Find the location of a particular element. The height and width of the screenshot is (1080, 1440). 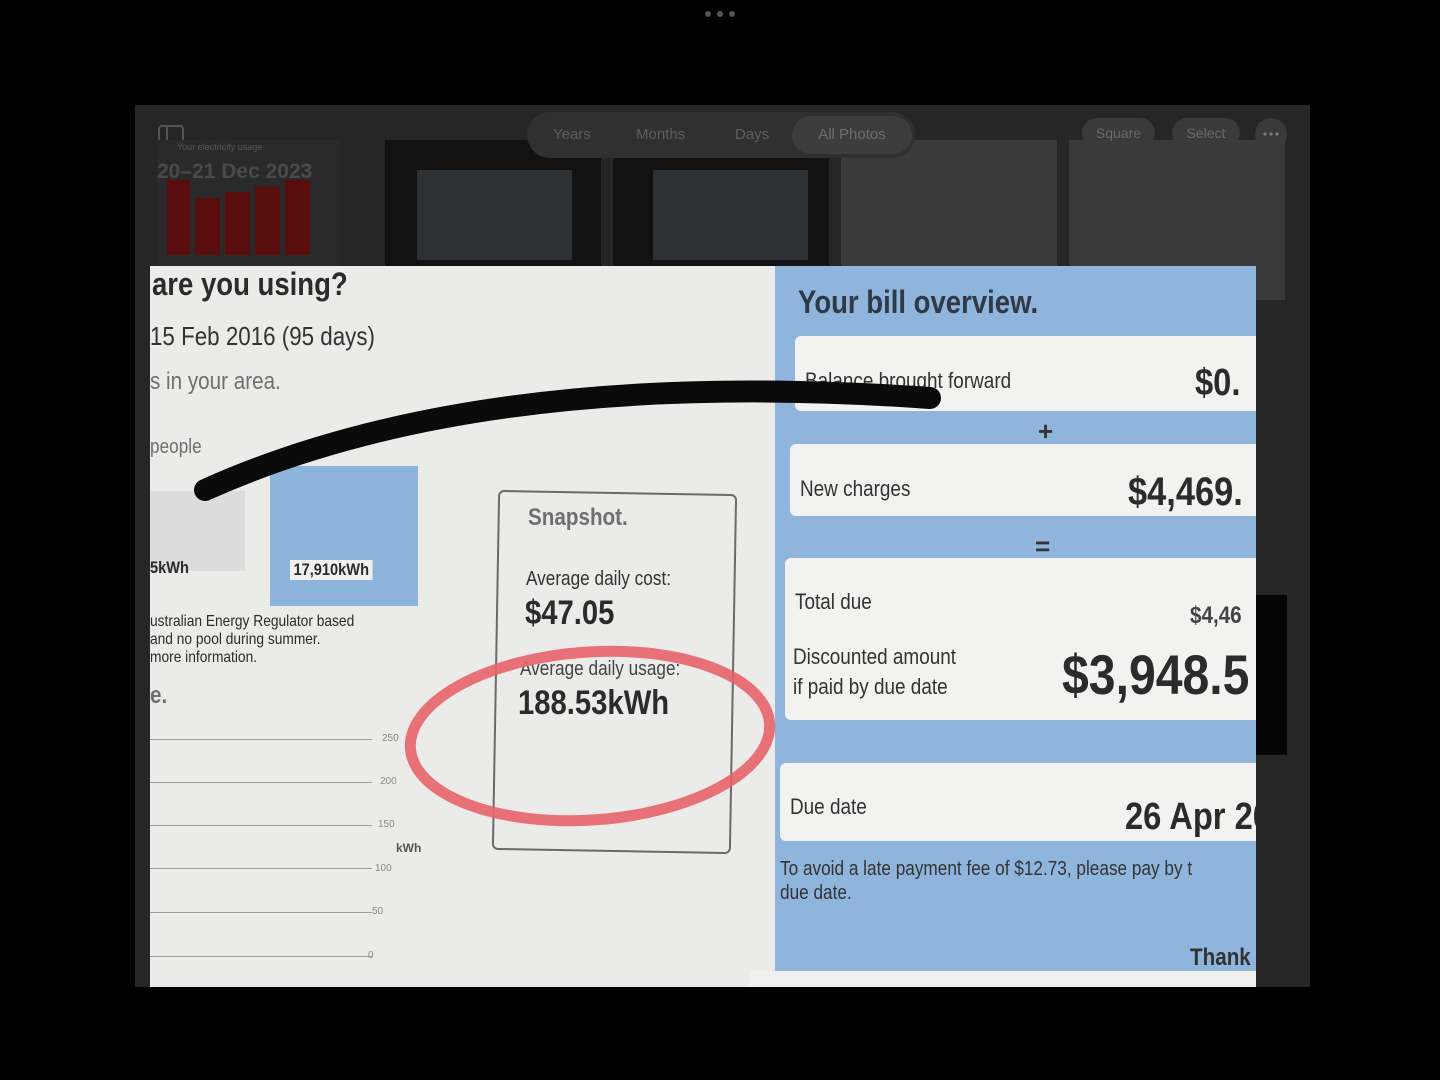

equals-sign: = is located at coordinates (1043, 546).